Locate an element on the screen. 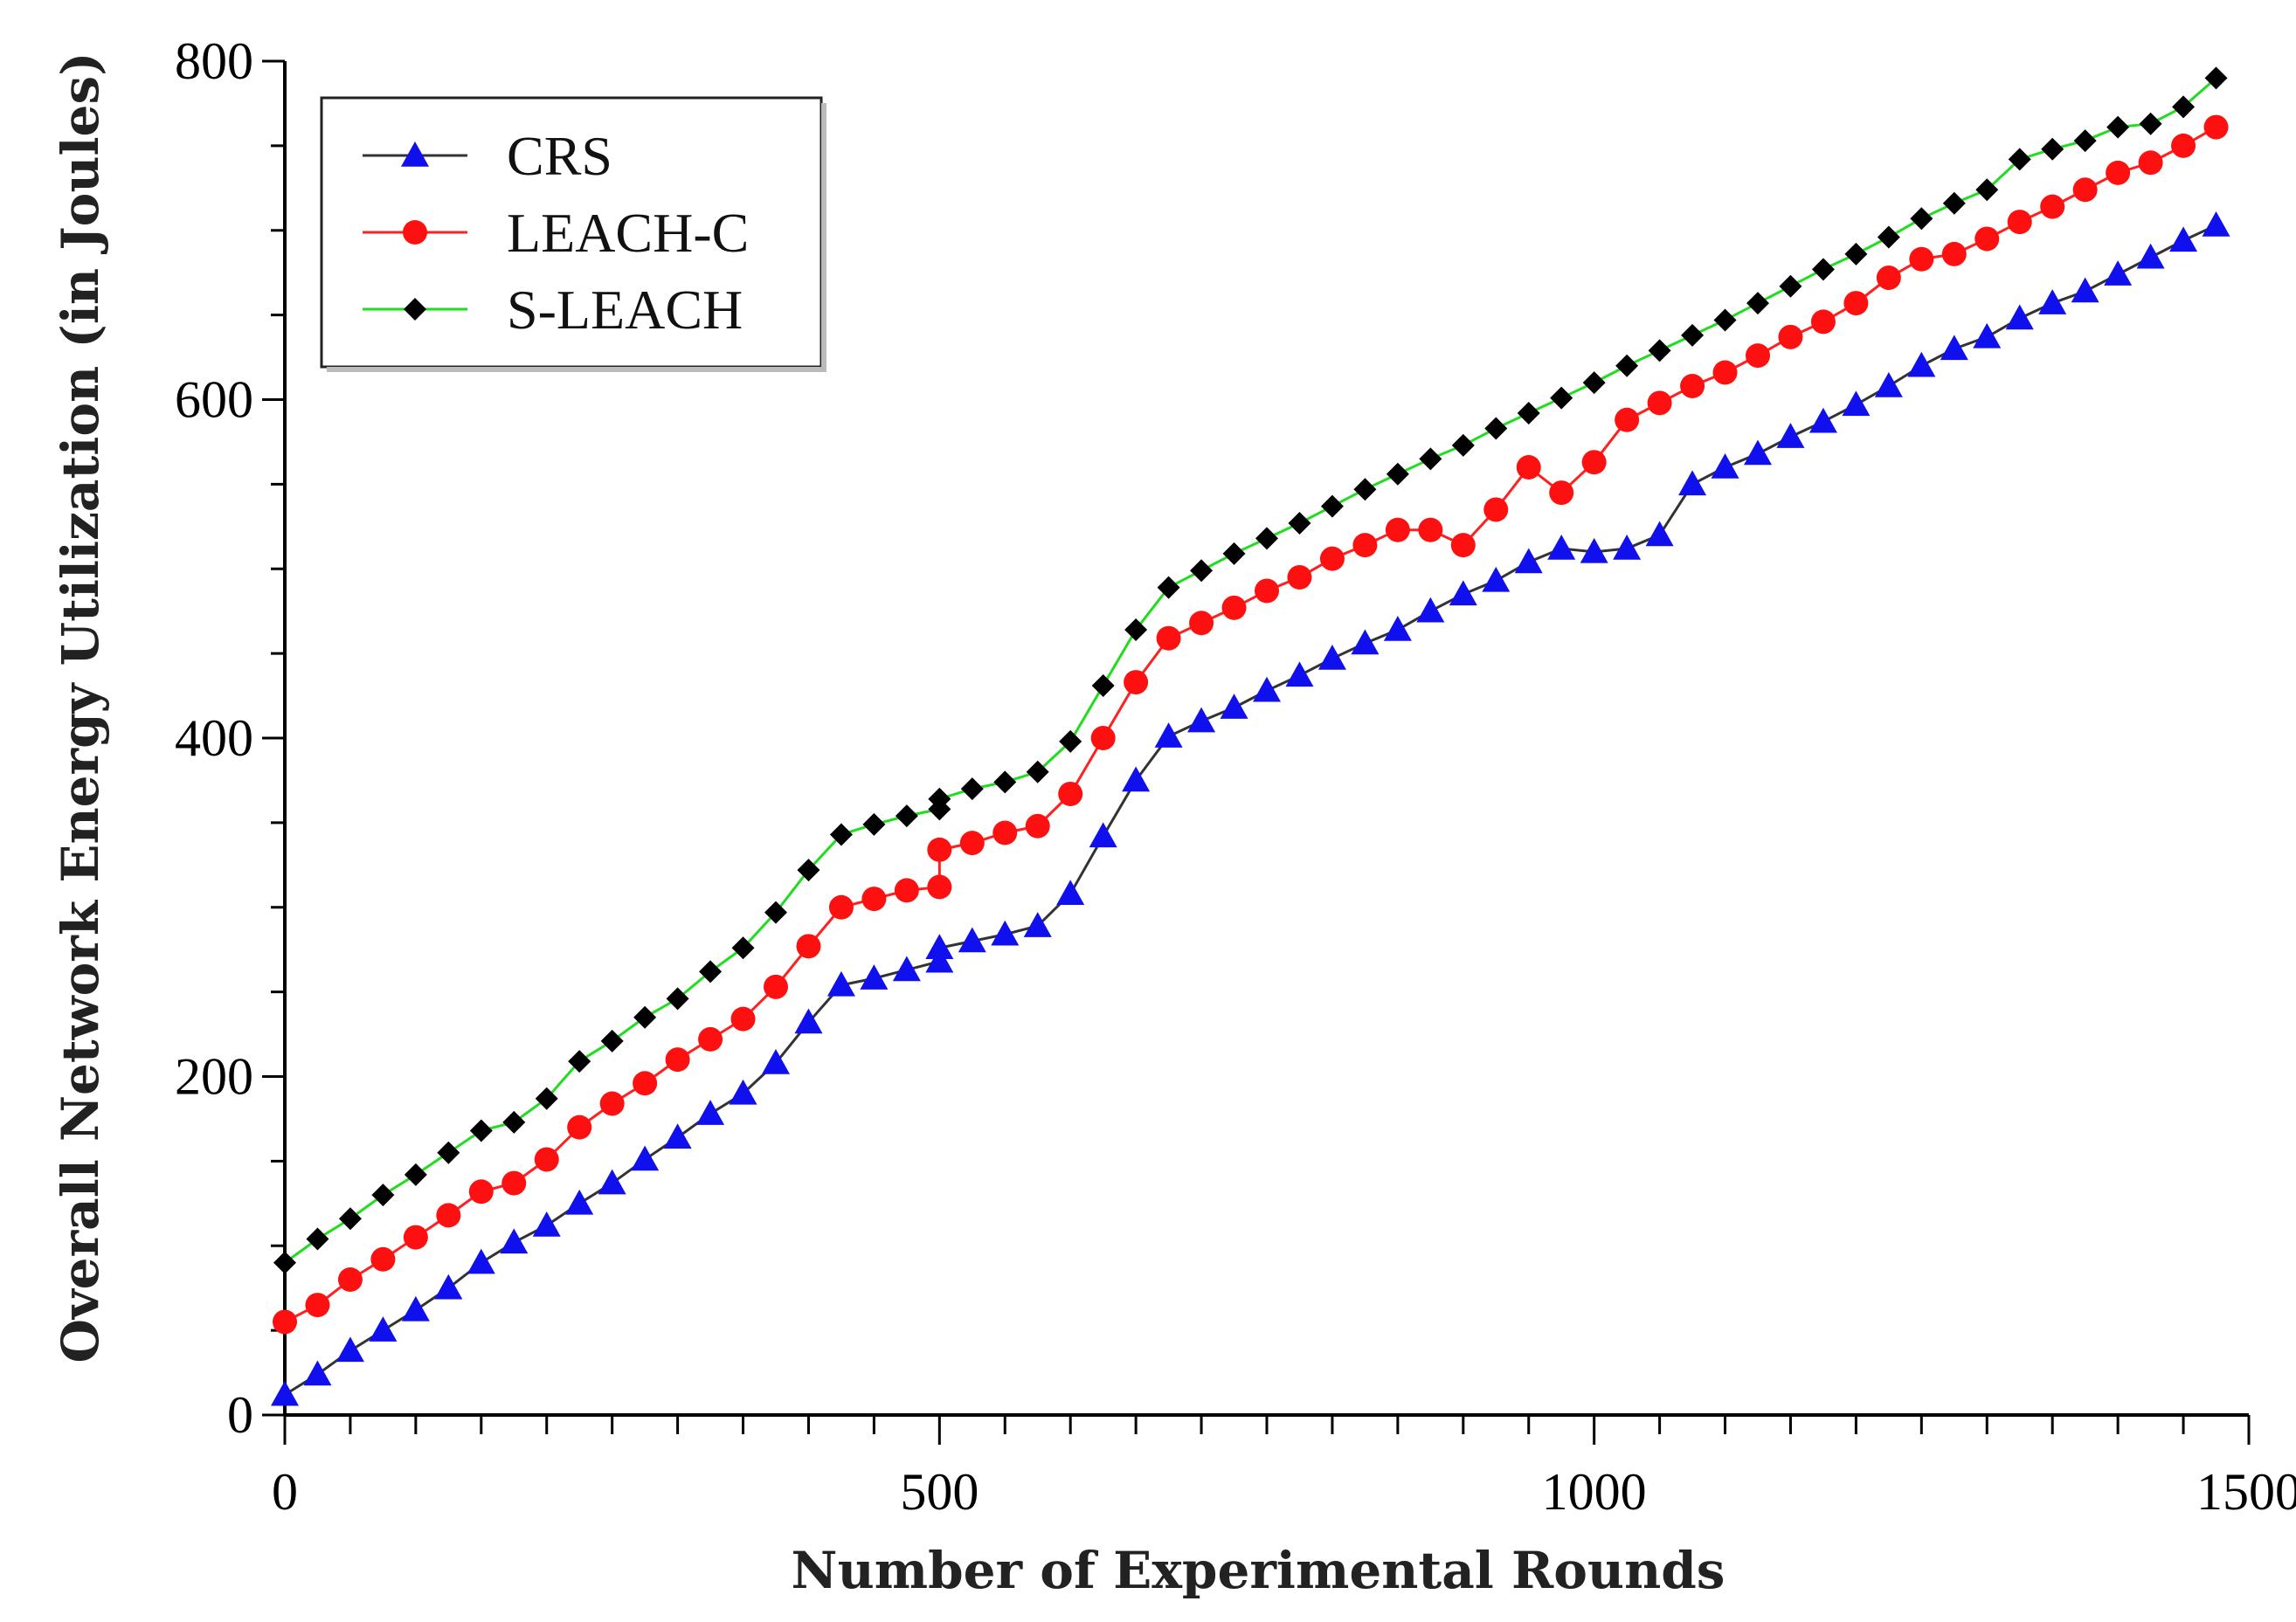  legend-marker-crs is located at coordinates (415, 154).